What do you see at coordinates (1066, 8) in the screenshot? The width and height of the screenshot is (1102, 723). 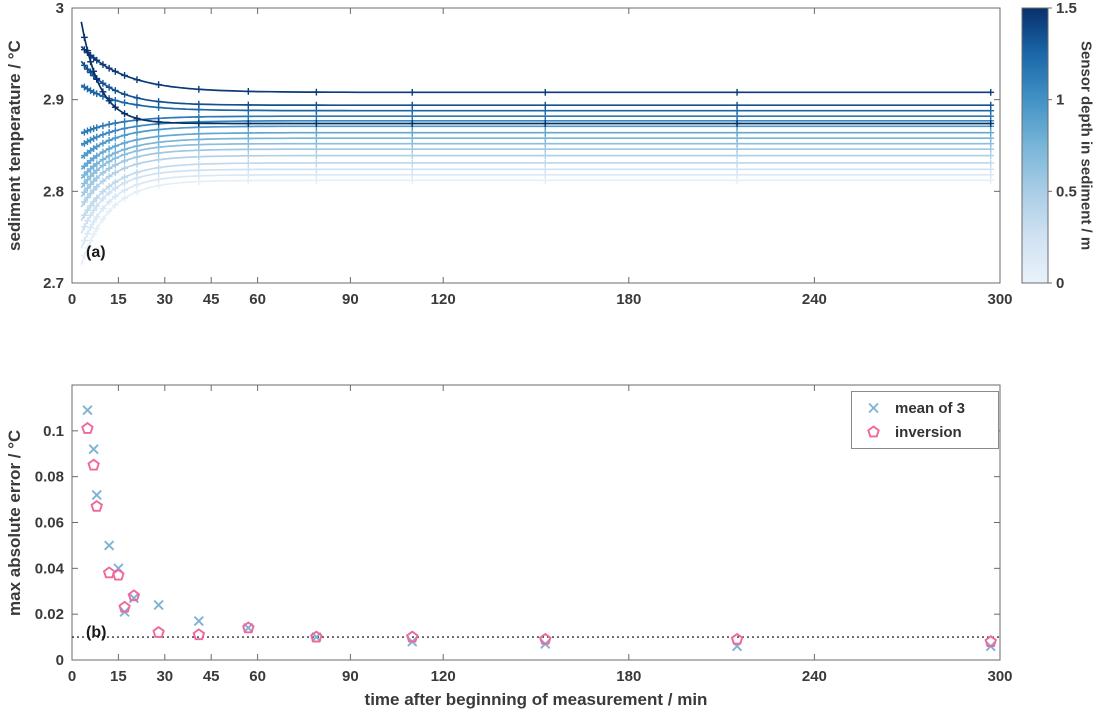 I see `svg-text: 1.5` at bounding box center [1066, 8].